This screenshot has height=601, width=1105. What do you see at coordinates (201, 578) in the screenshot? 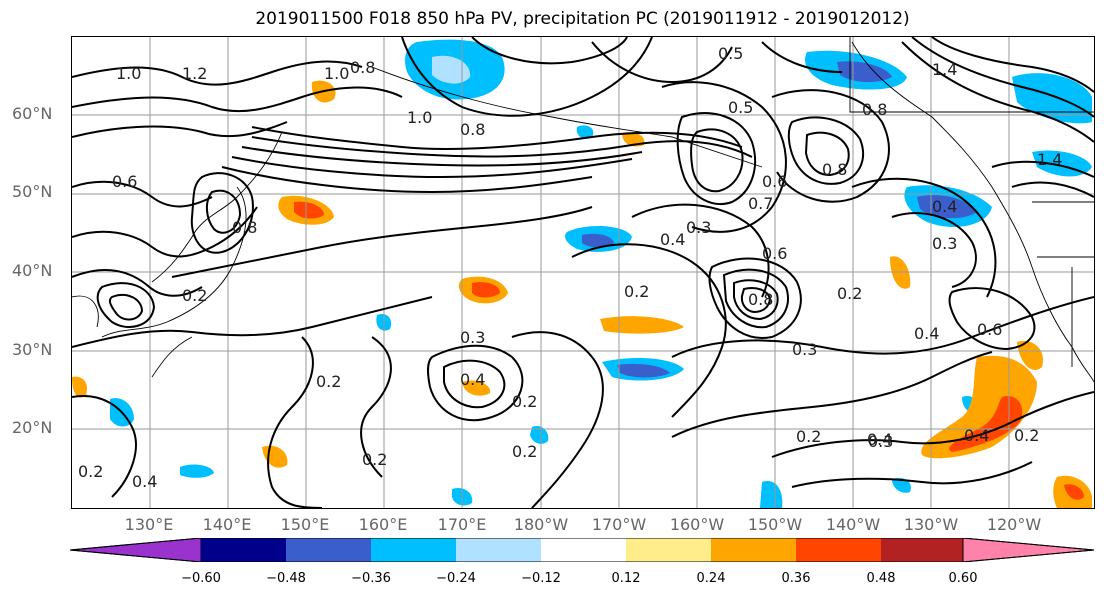
I see `colorbar-tick: −0.60` at bounding box center [201, 578].